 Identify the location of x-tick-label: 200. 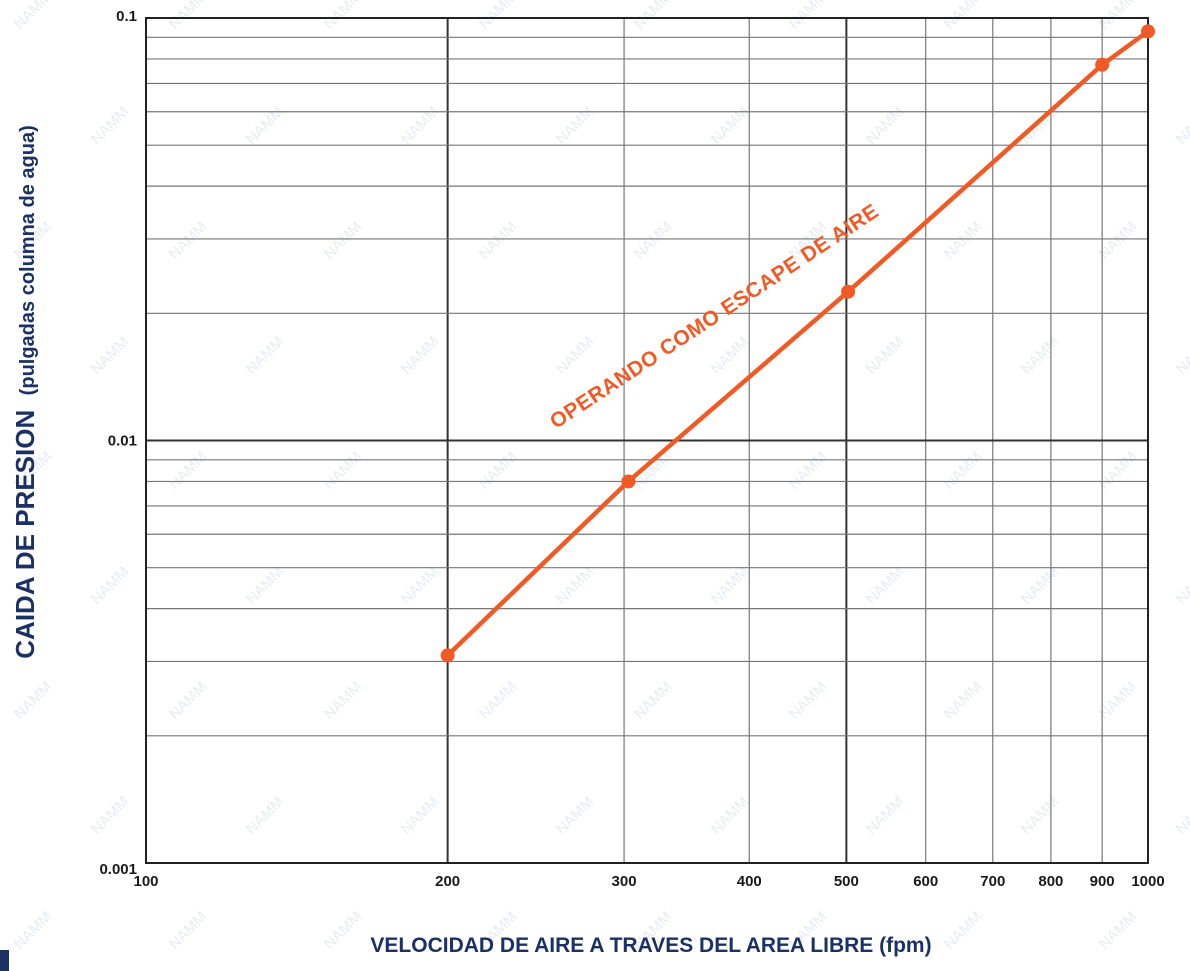
(447, 881).